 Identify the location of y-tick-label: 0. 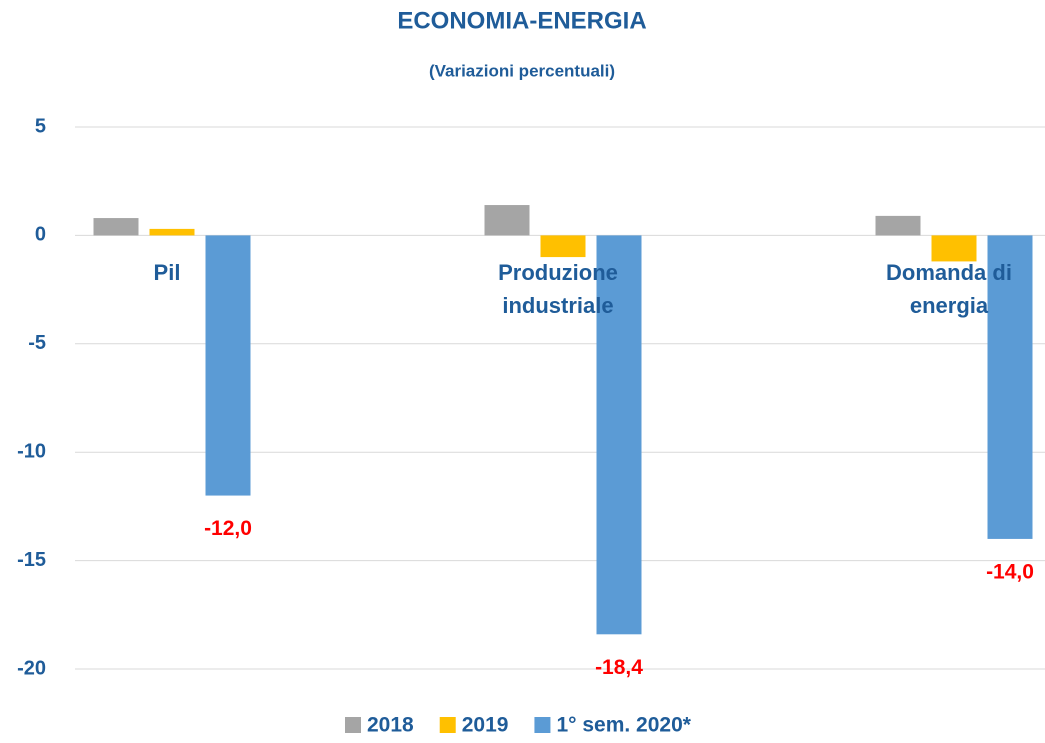
(40, 235).